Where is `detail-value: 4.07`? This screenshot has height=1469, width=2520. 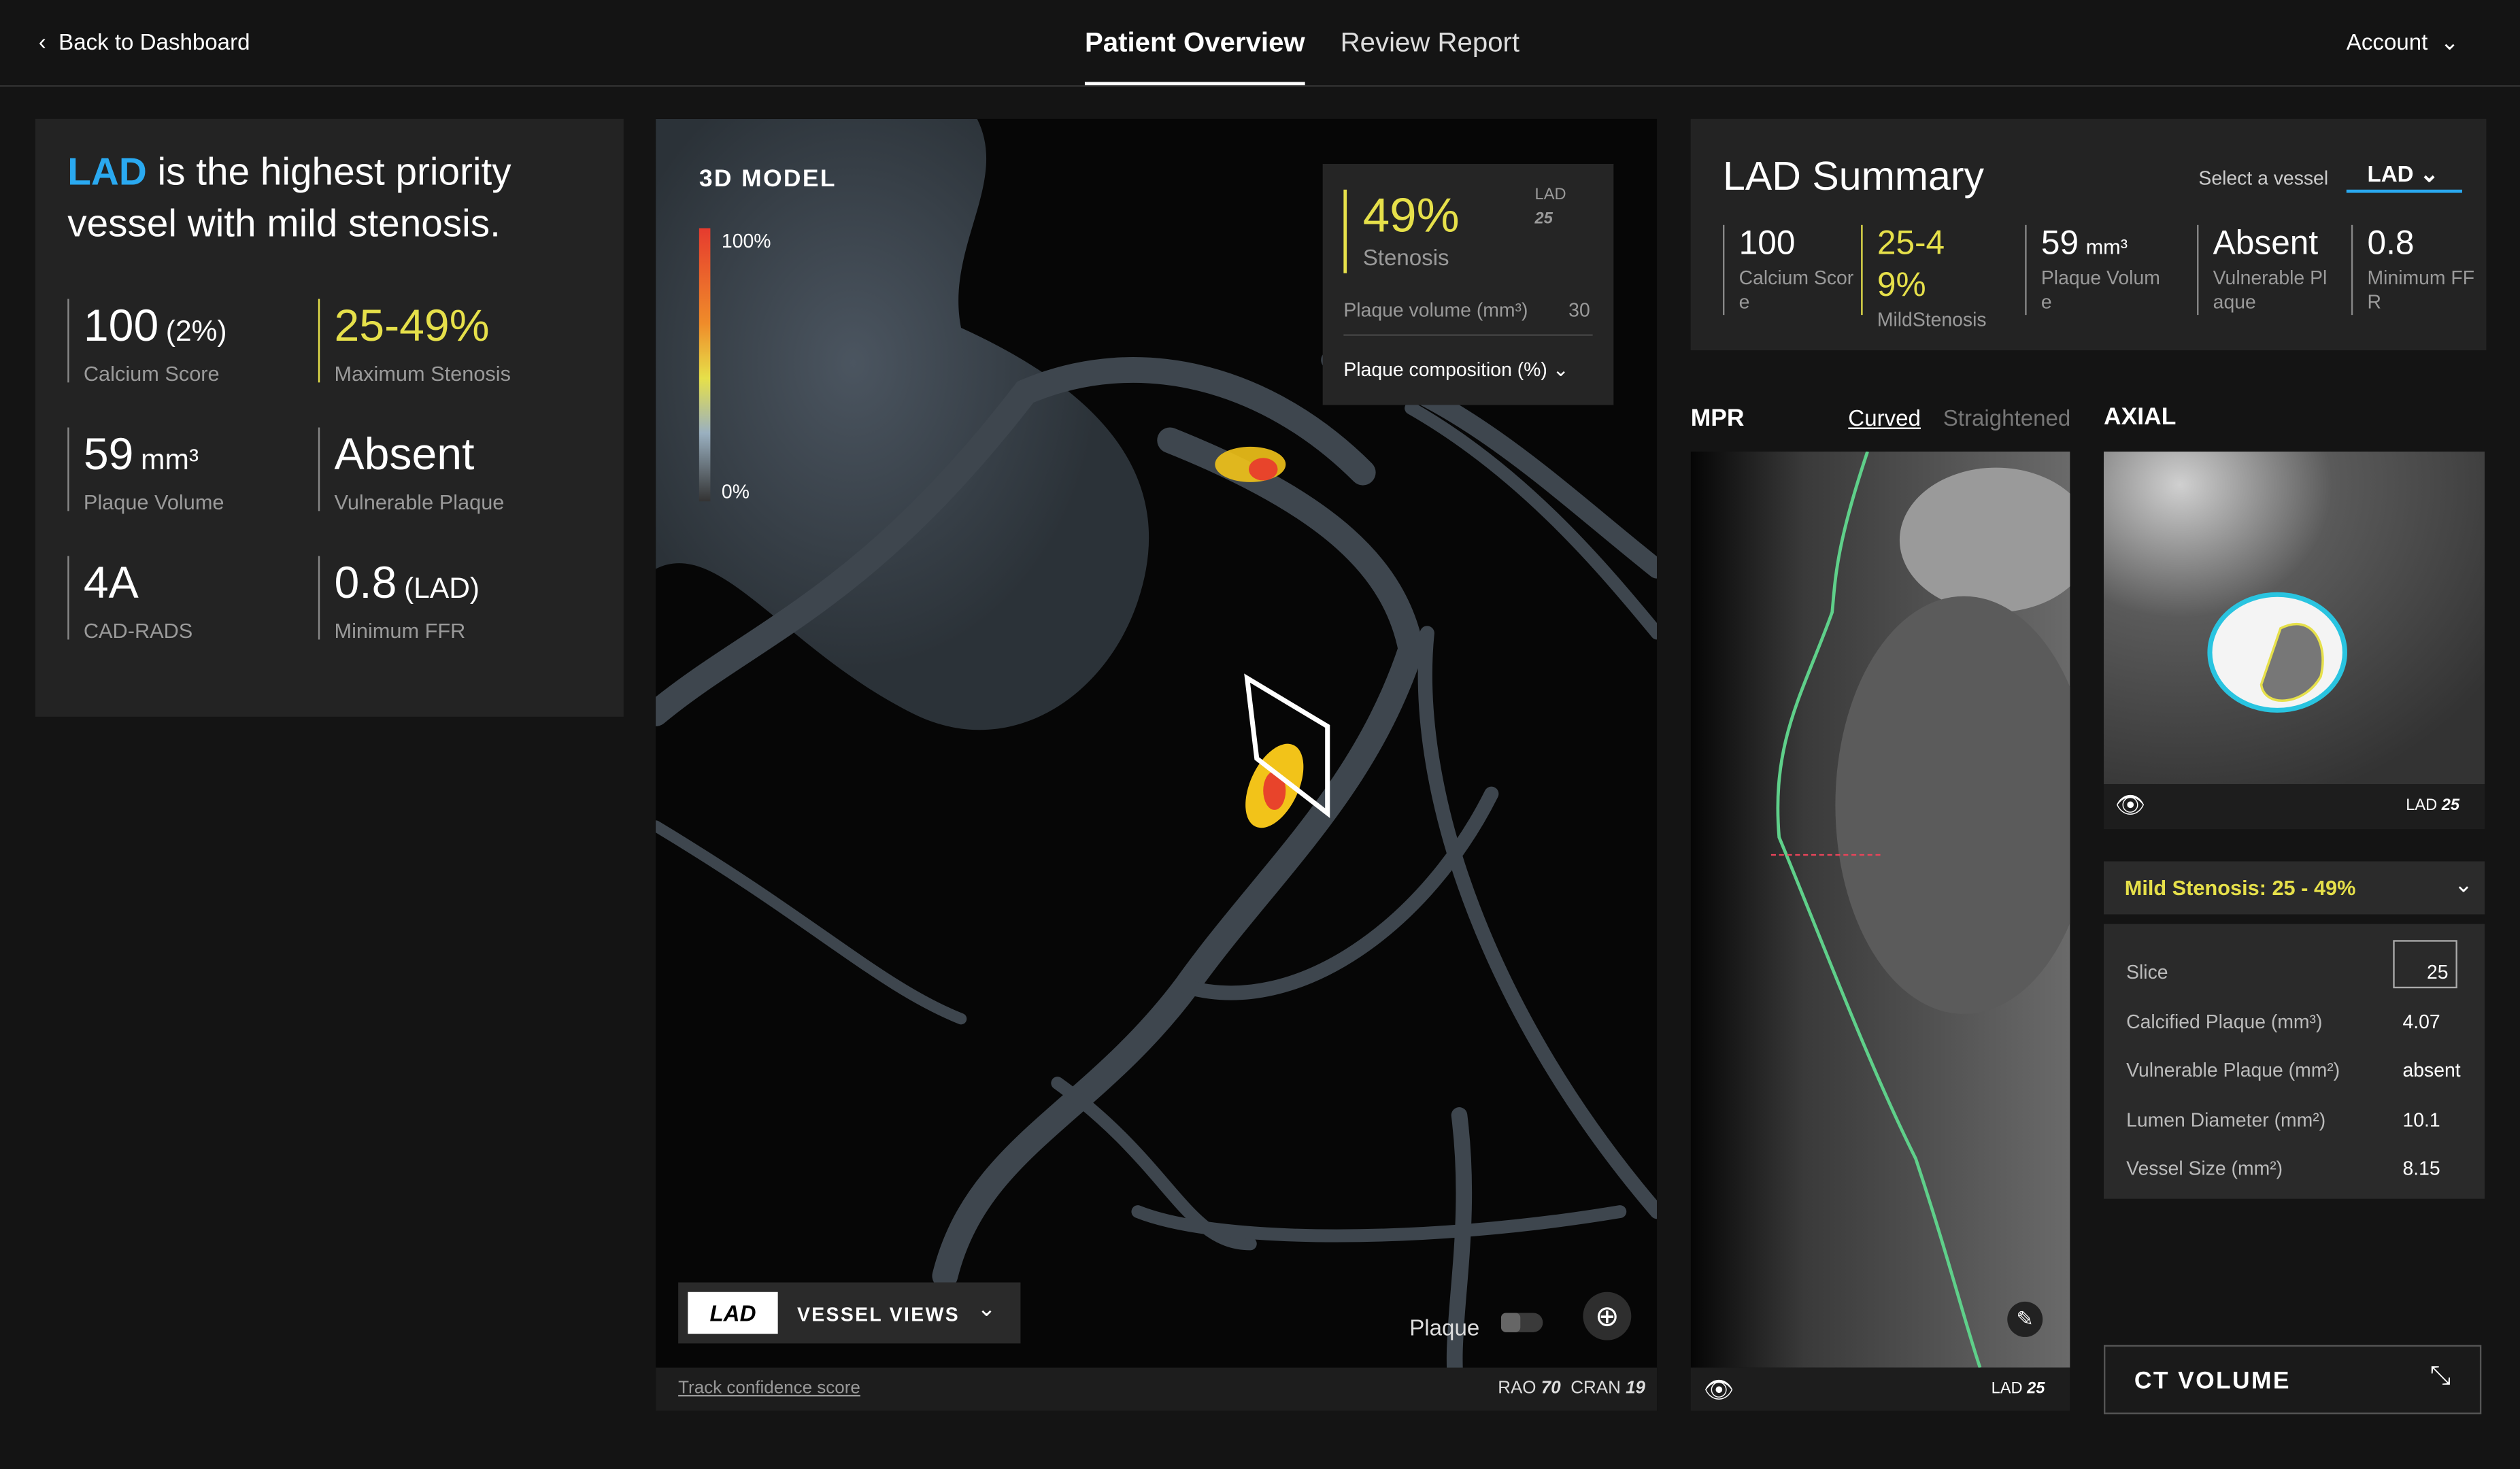
detail-value: 4.07 is located at coordinates (2421, 1021).